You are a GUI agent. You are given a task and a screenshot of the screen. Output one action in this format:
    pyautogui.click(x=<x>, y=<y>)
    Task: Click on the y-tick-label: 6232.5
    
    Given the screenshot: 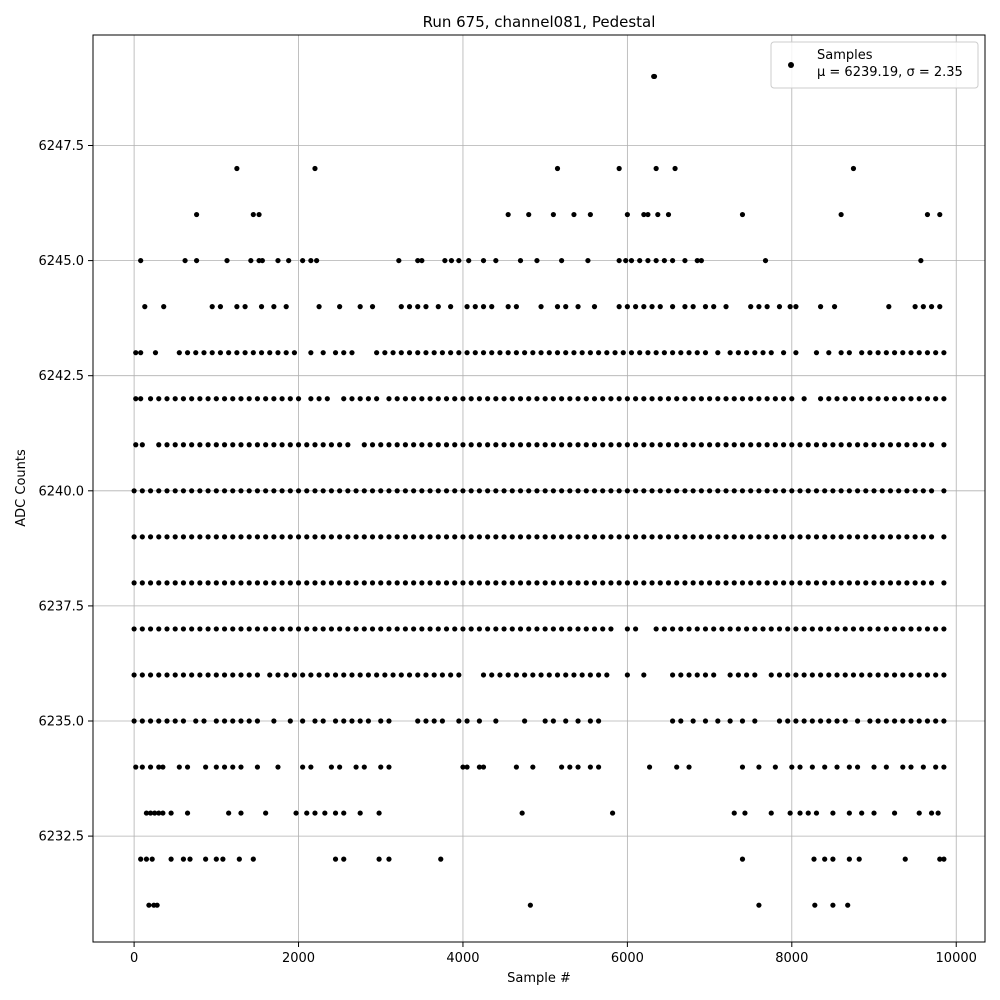 What is the action you would take?
    pyautogui.click(x=62, y=837)
    